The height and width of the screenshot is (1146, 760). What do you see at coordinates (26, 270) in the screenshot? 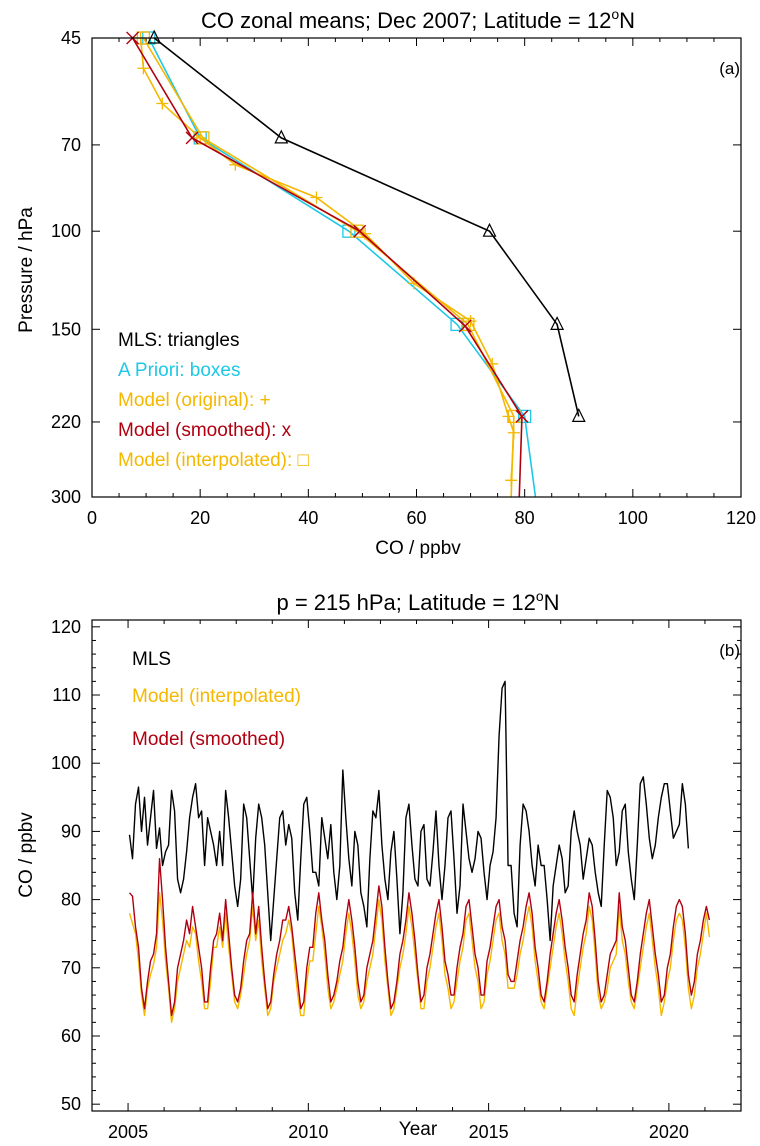
I see `panel-a-ylabel: Pressure / hPa` at bounding box center [26, 270].